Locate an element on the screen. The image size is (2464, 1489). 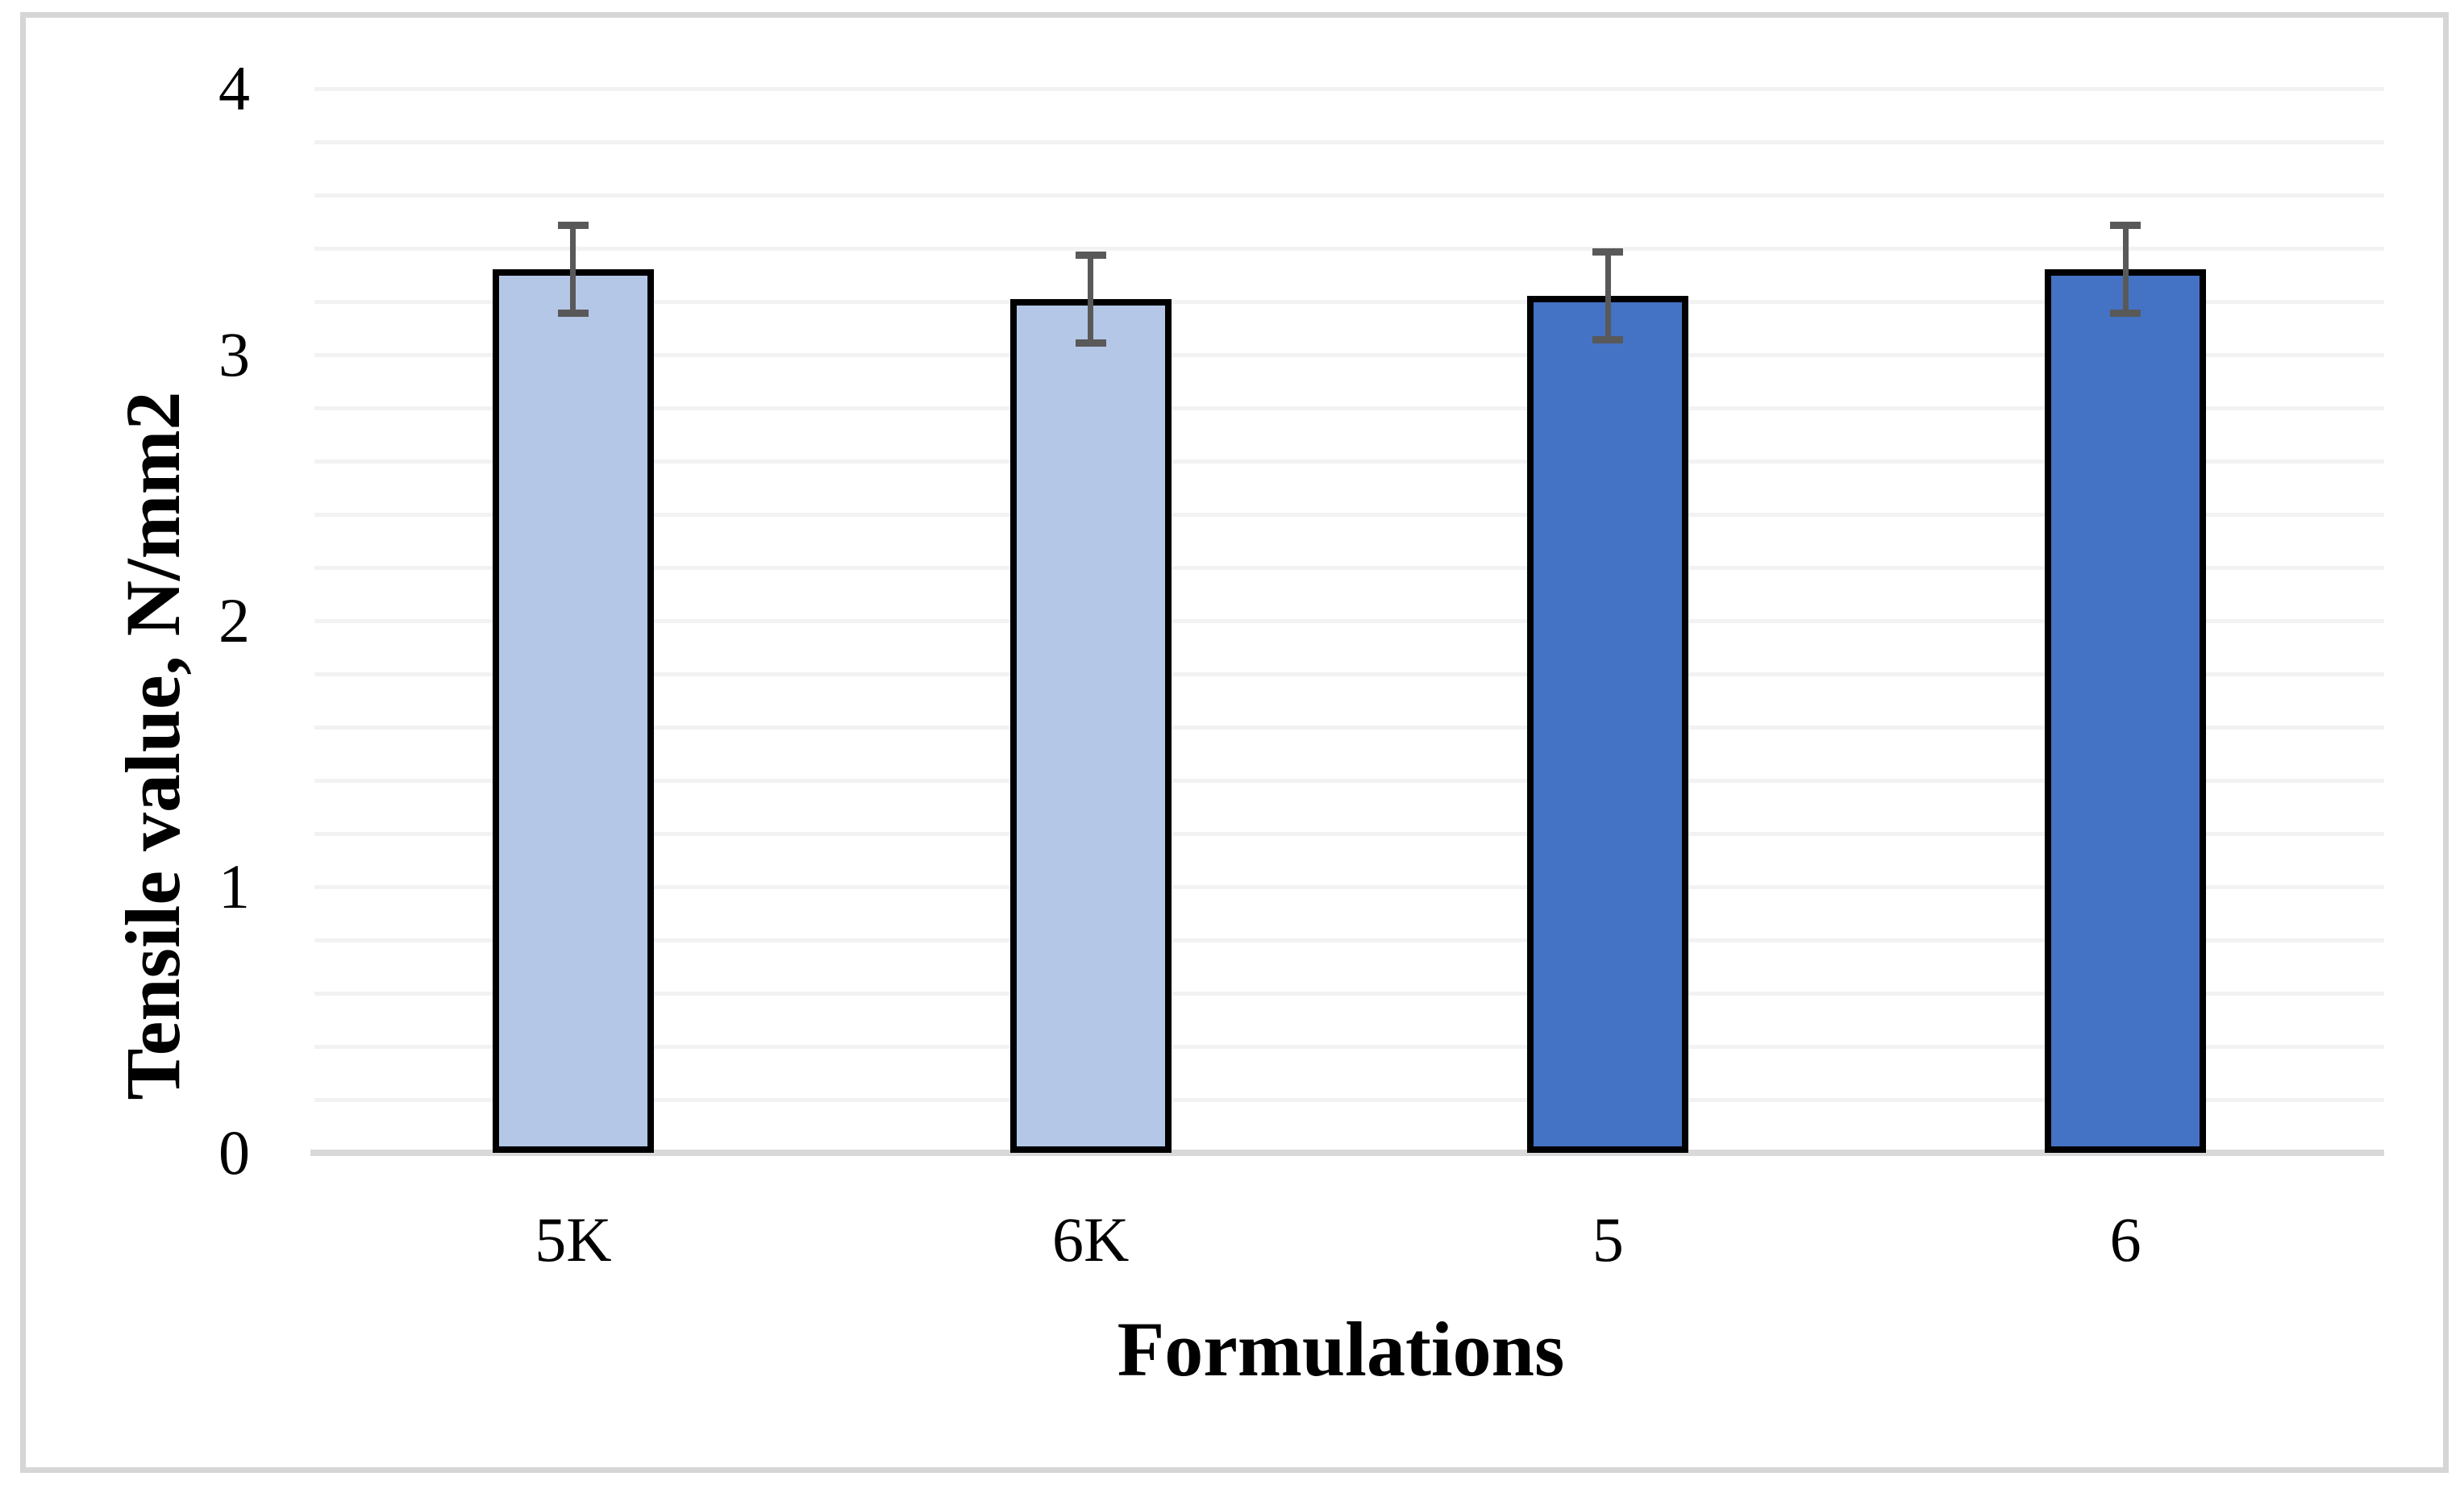
bar-6K is located at coordinates (1090, 725).